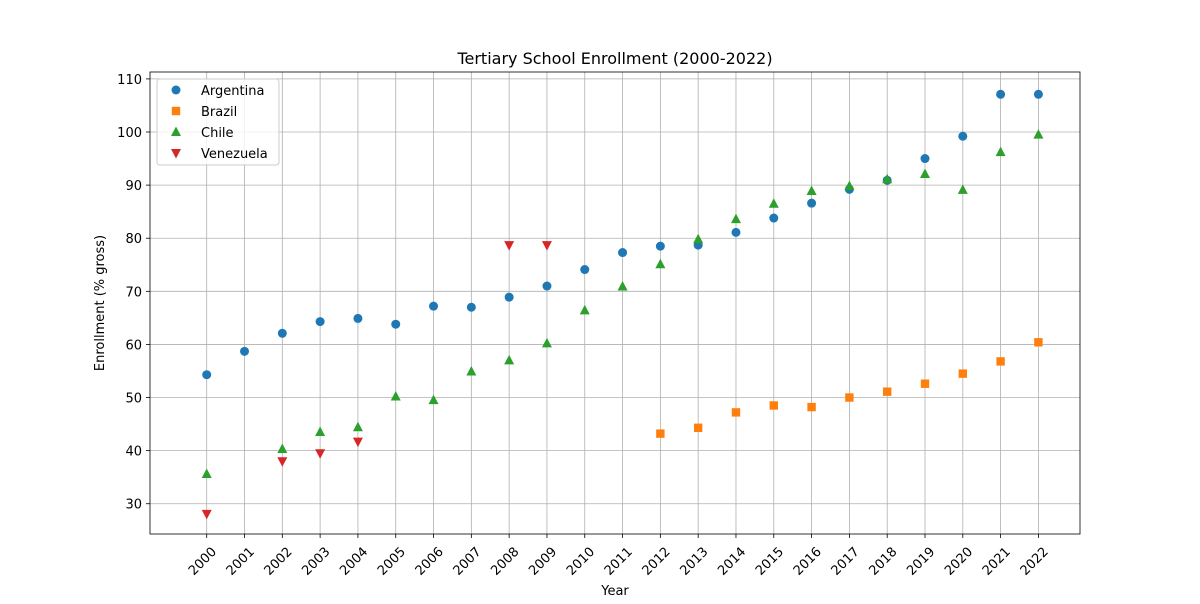 The image size is (1200, 604). Describe the element at coordinates (316, 562) in the screenshot. I see `x-tick-label: 2003` at that location.